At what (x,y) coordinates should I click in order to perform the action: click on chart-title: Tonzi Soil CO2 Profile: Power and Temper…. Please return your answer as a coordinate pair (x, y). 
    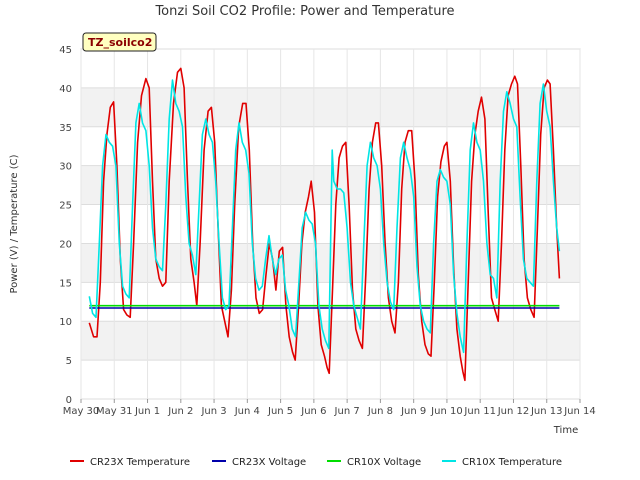
    Looking at the image, I should click on (304, 11).